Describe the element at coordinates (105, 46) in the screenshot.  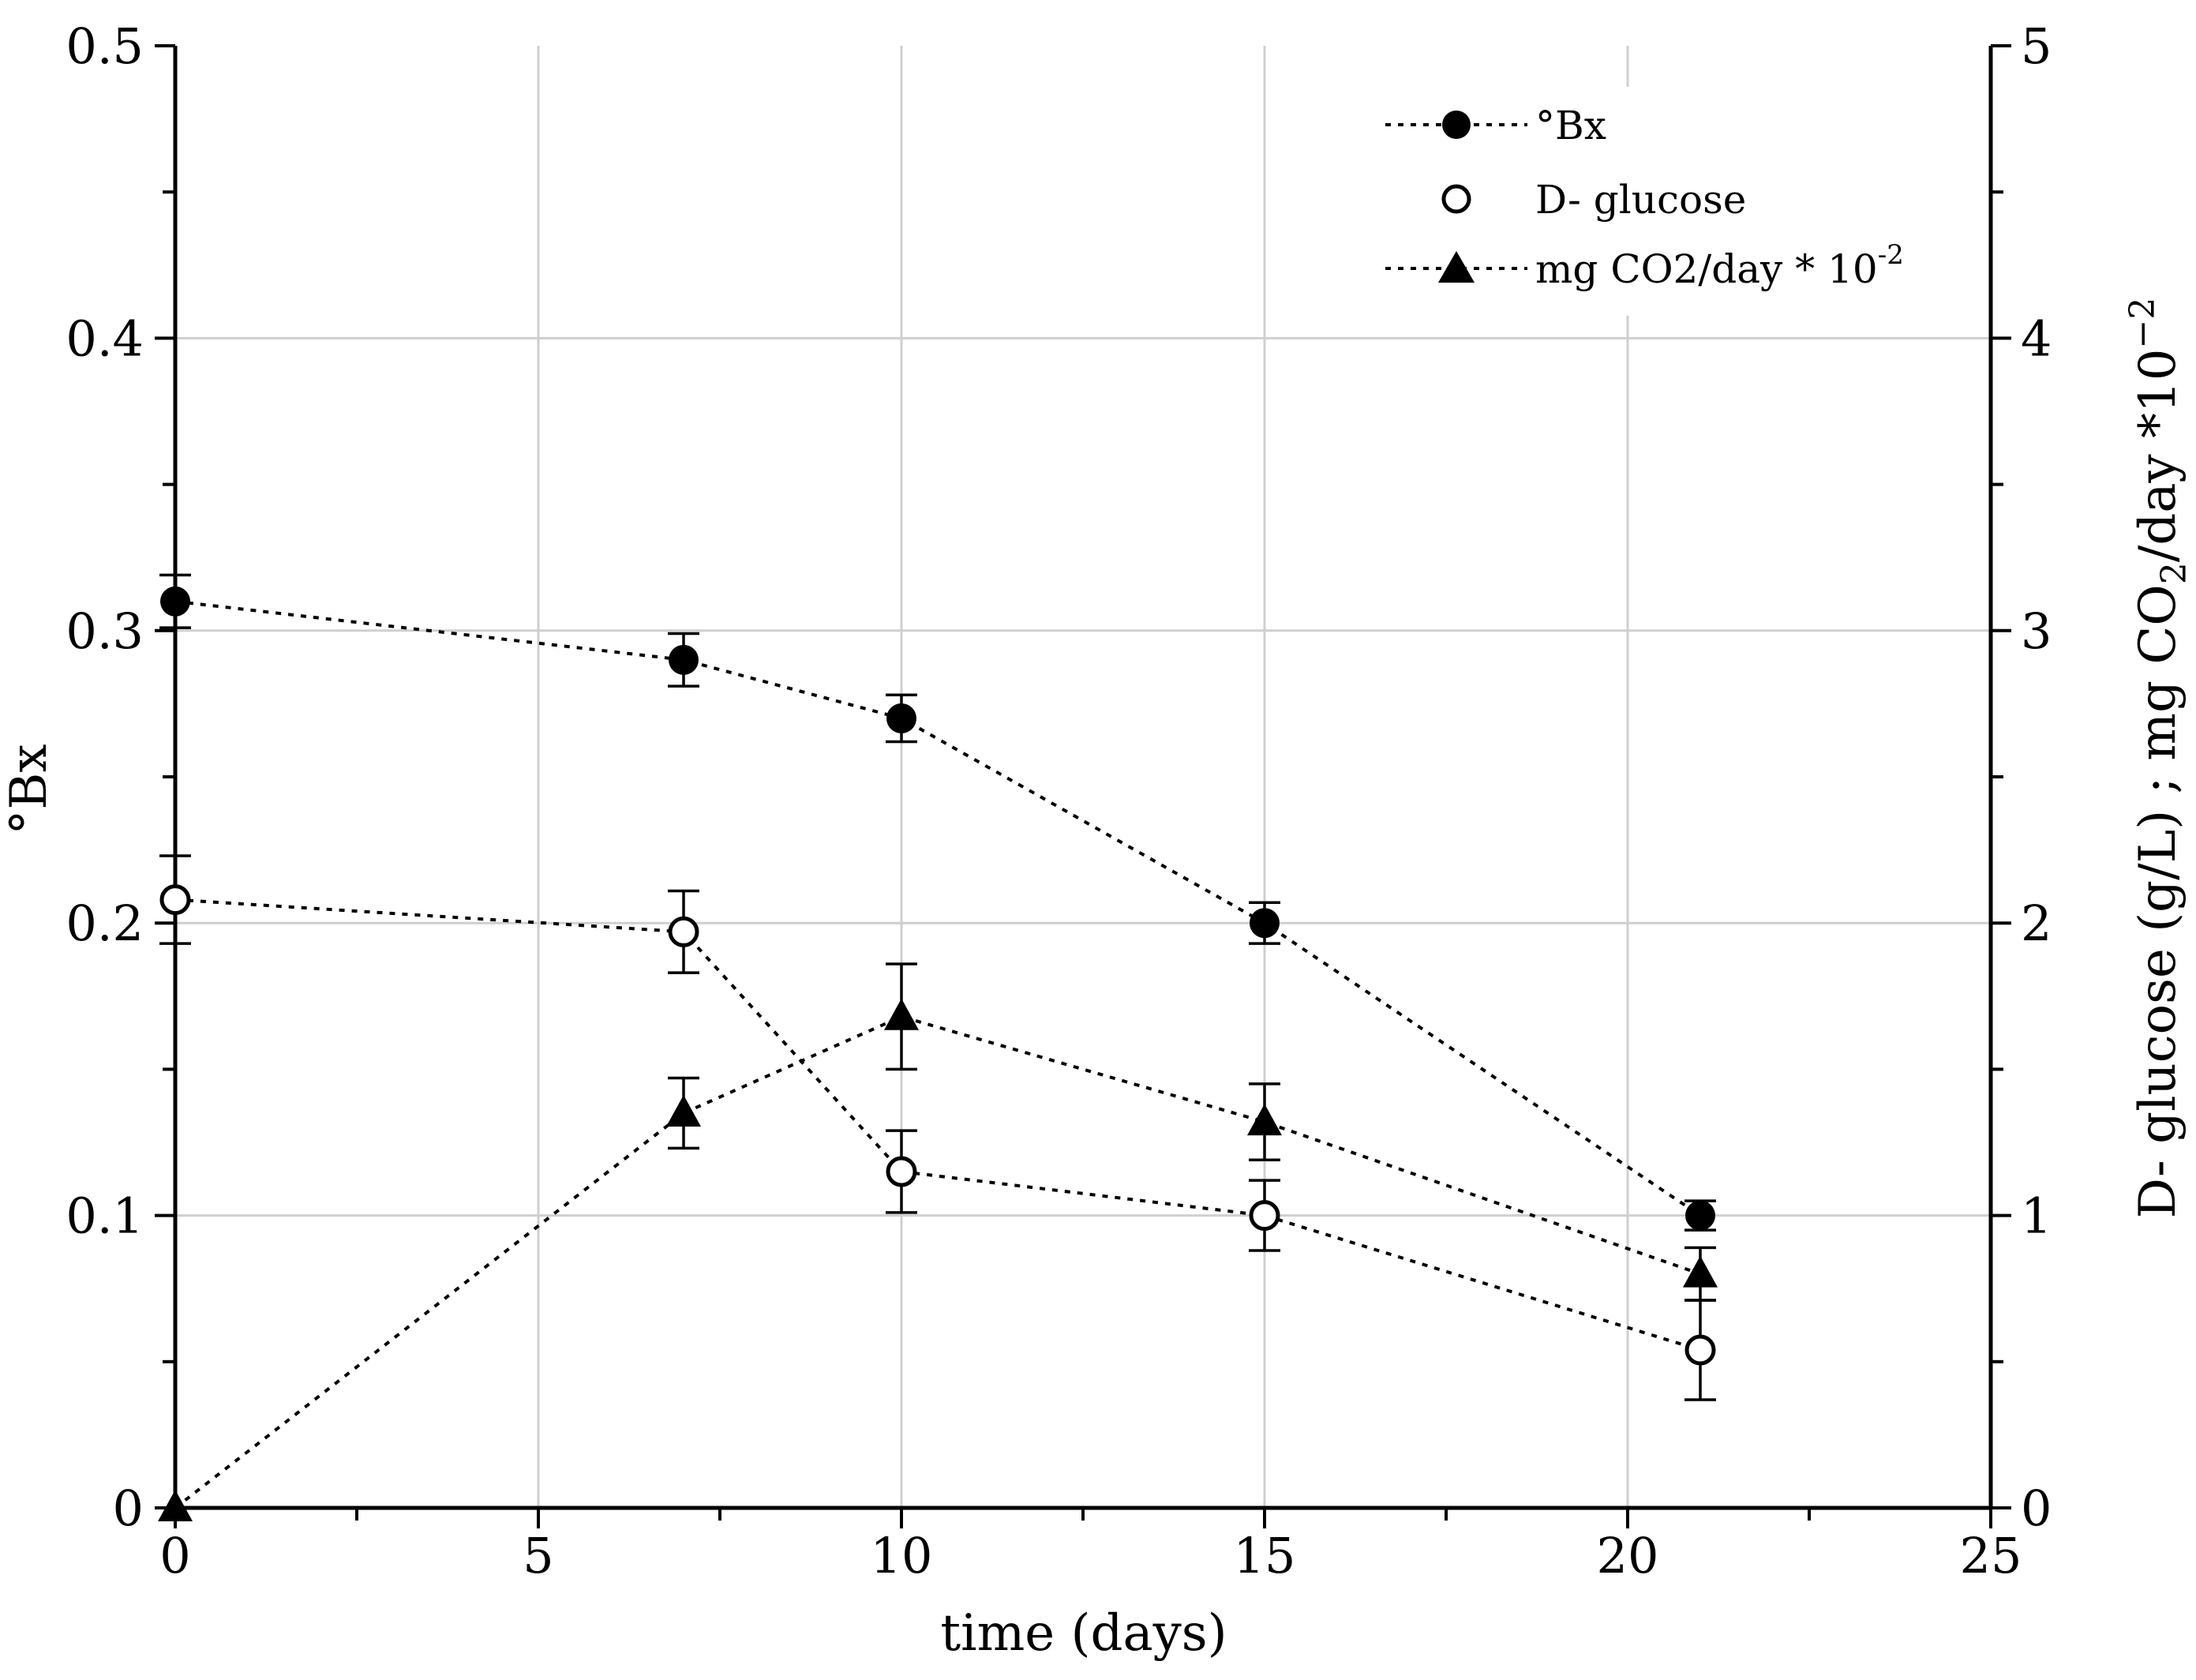
I see `y-left-tick-label: 0.5` at that location.